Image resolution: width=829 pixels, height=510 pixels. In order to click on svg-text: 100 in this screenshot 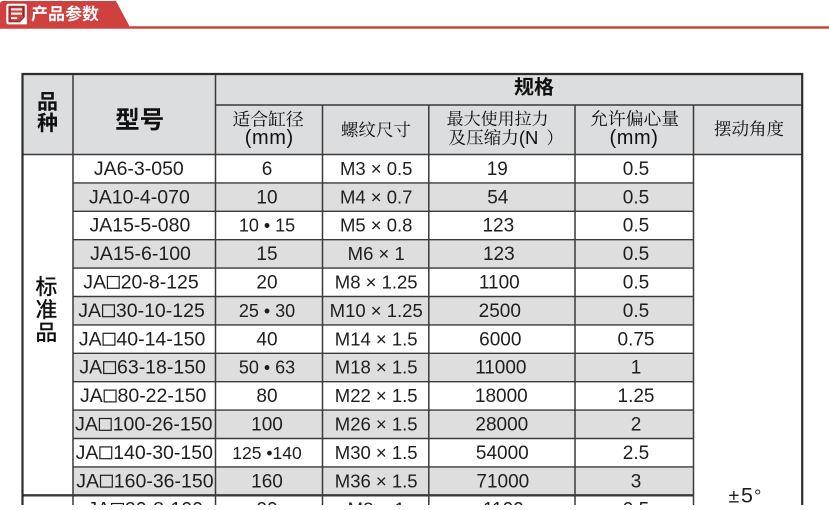, I will do `click(267, 425)`.